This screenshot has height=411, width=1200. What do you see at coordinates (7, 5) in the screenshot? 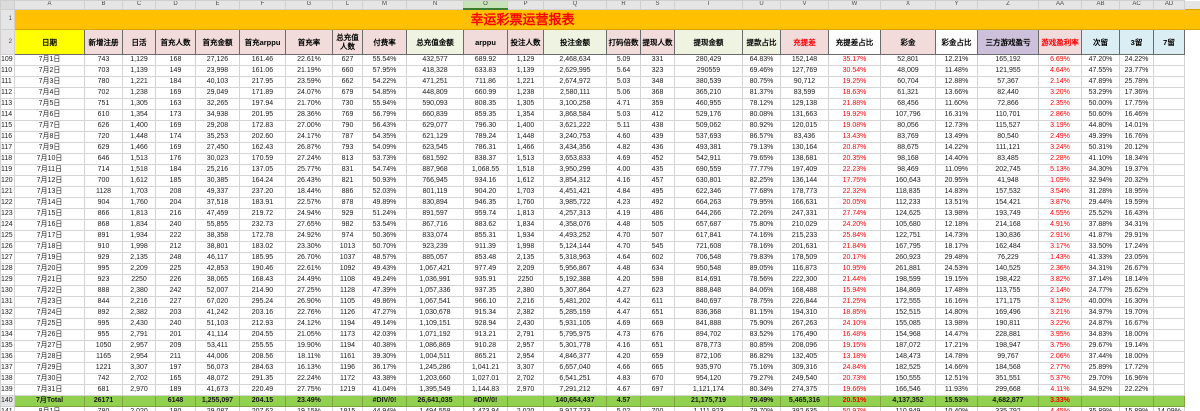
I see `select-all-corner` at bounding box center [7, 5].